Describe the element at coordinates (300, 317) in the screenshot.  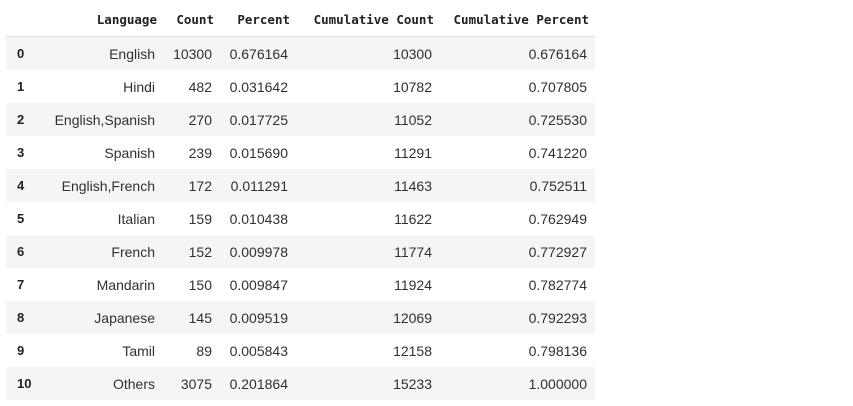
I see `table-row: 8 Japanese 145 0.009519 12069 0.792293` at that location.